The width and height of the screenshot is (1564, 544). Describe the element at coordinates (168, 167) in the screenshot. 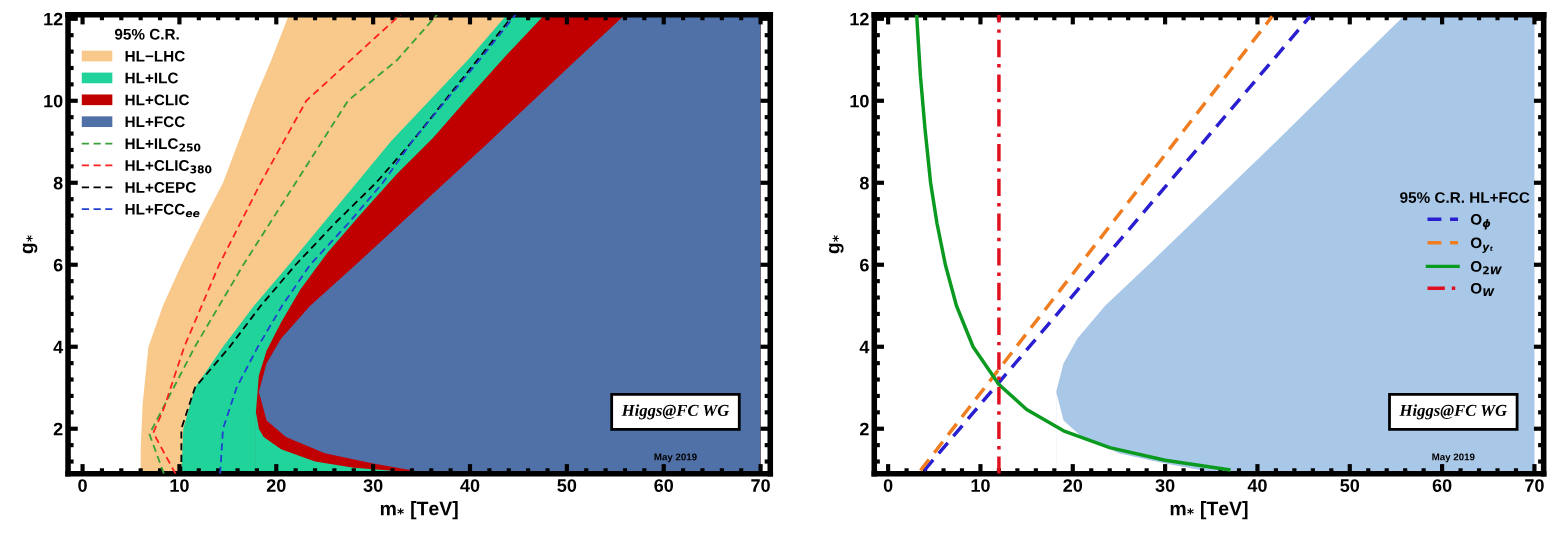

I see `legend-label: HL+CLIC$_{380}$` at that location.